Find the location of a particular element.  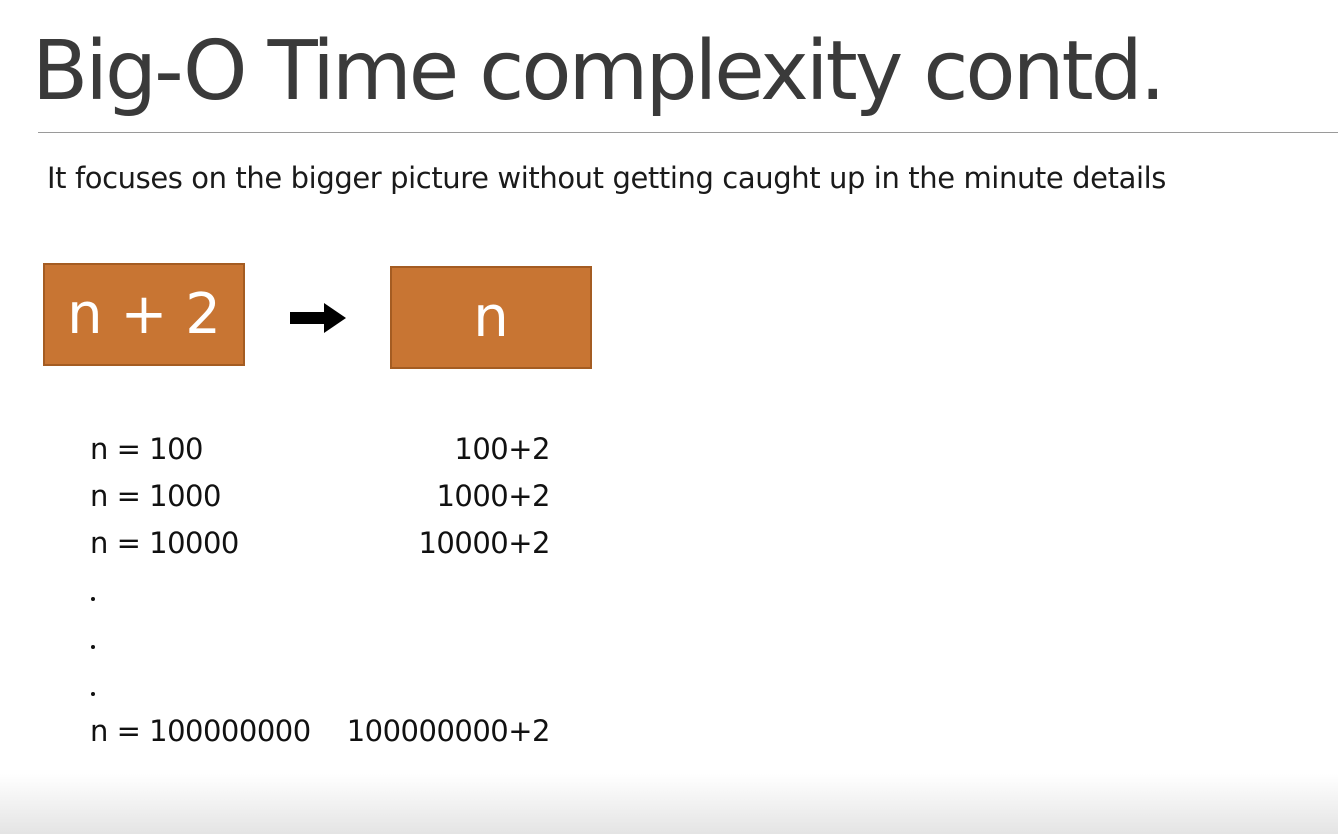

row-result-value: 10000+2 is located at coordinates (484, 543).